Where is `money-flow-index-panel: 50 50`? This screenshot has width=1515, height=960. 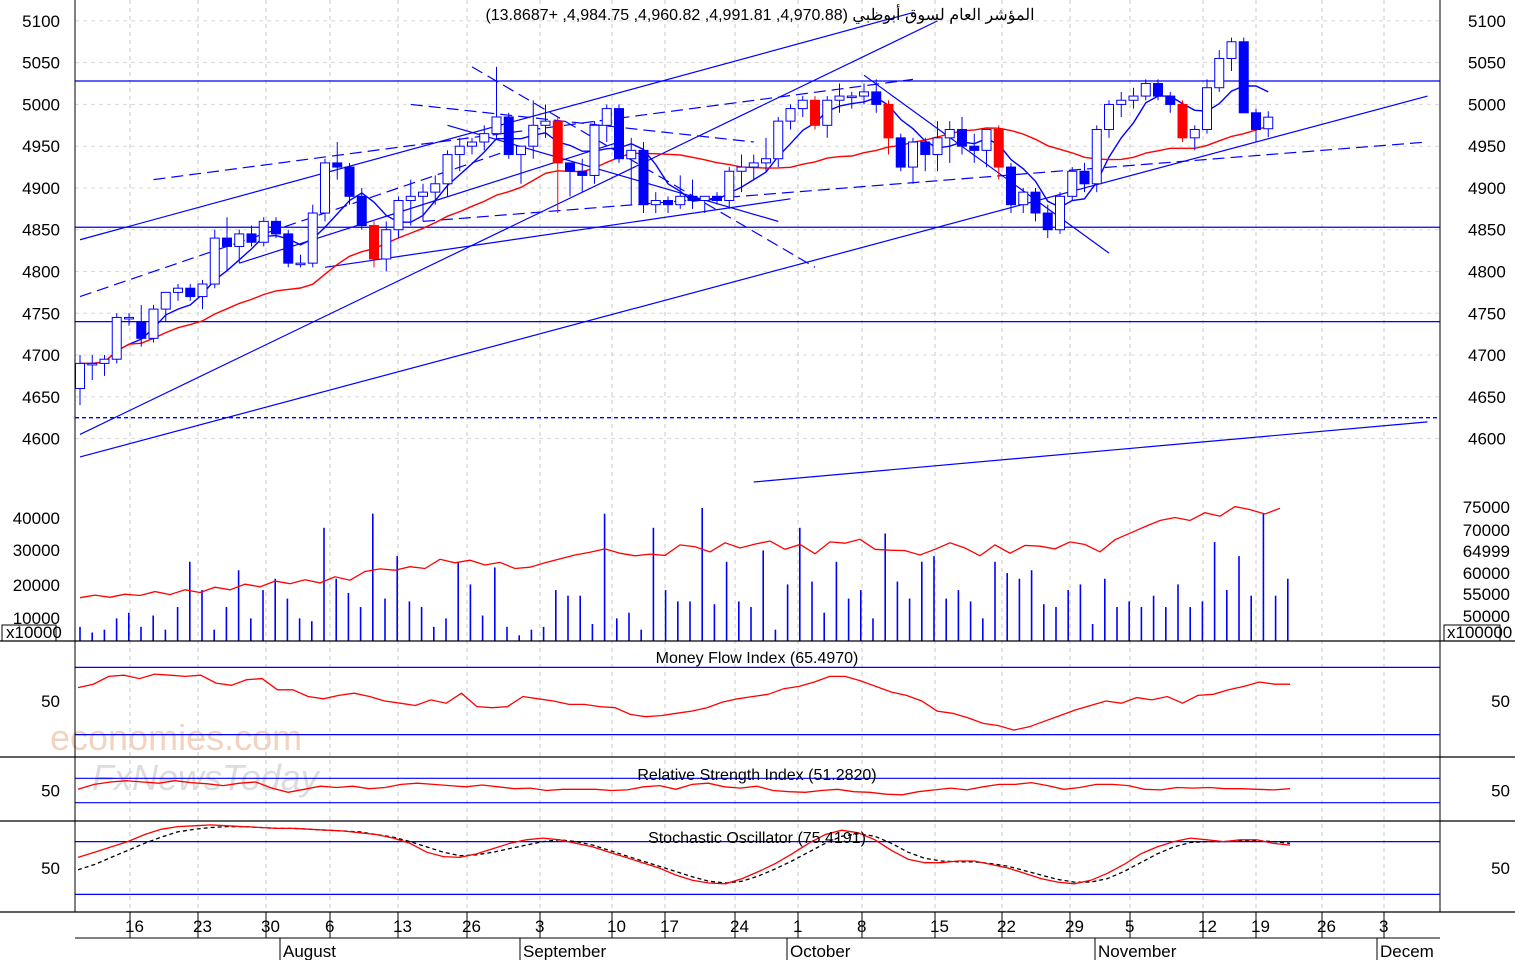
money-flow-index-panel: 50 50 is located at coordinates (775, 701).